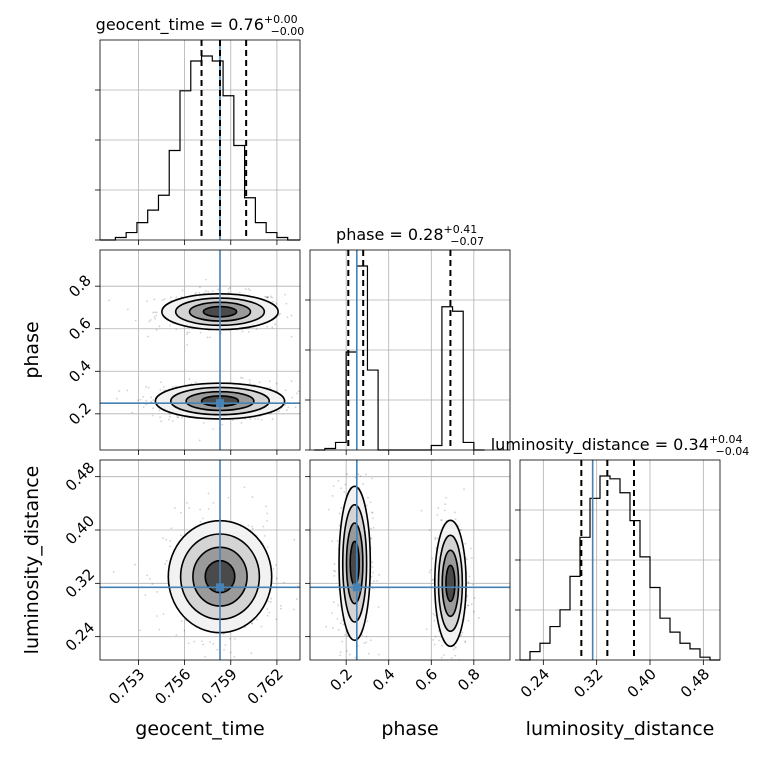 This screenshot has width=760, height=760. Describe the element at coordinates (32, 560) in the screenshot. I see `y-axis-label-luminosity_distance: luminosity_distance` at that location.